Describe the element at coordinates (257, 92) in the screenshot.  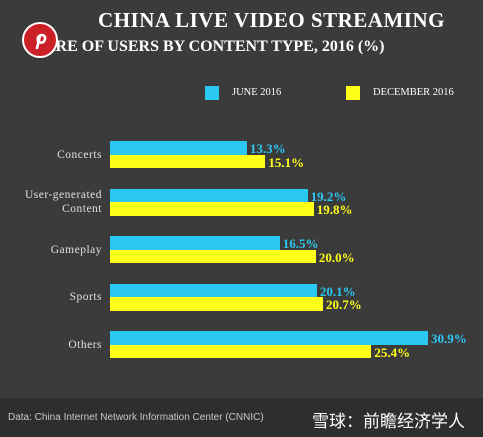
I see `legend-label: JUNE 2016` at that location.